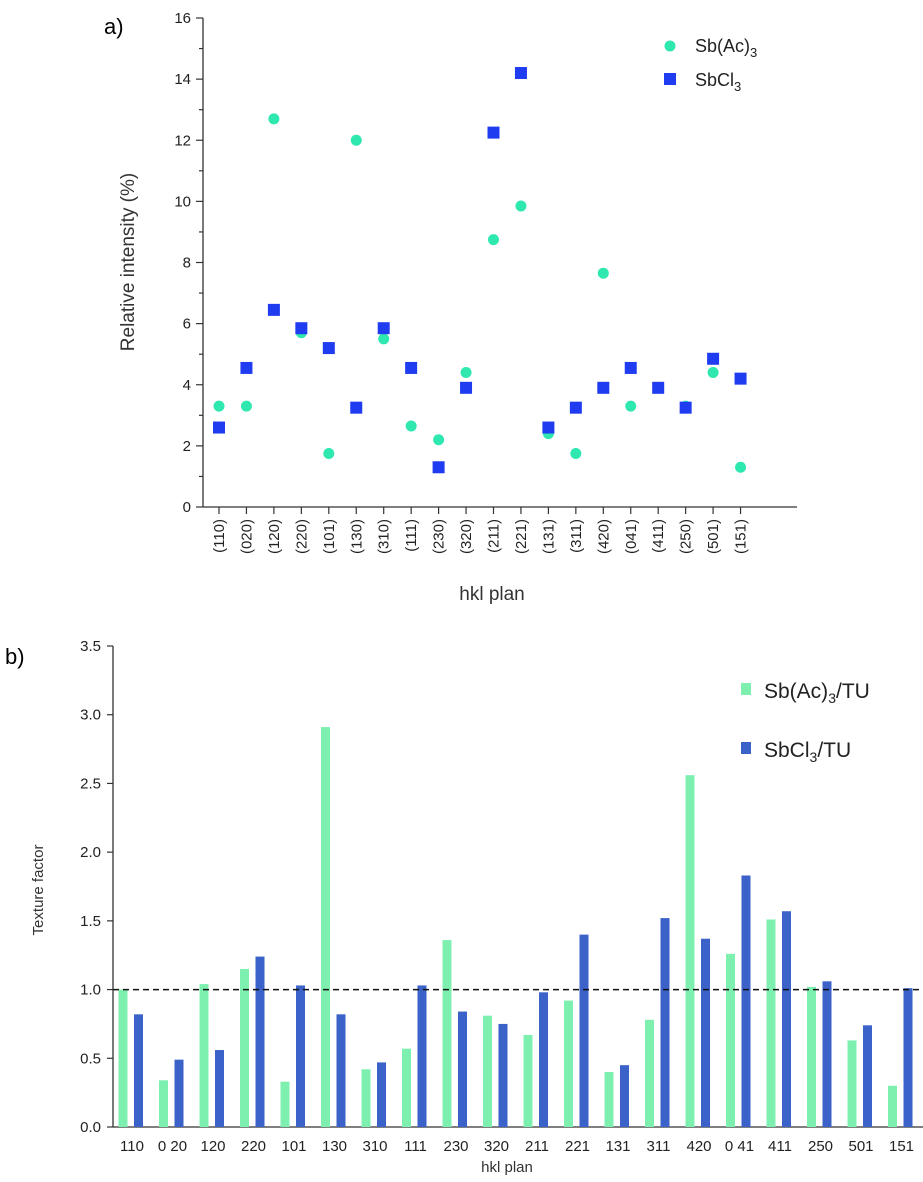 The width and height of the screenshot is (923, 1182). Describe the element at coordinates (710, 65) in the screenshot. I see `panel-a-legend: Sb(Ac)3 SbCl3` at that location.